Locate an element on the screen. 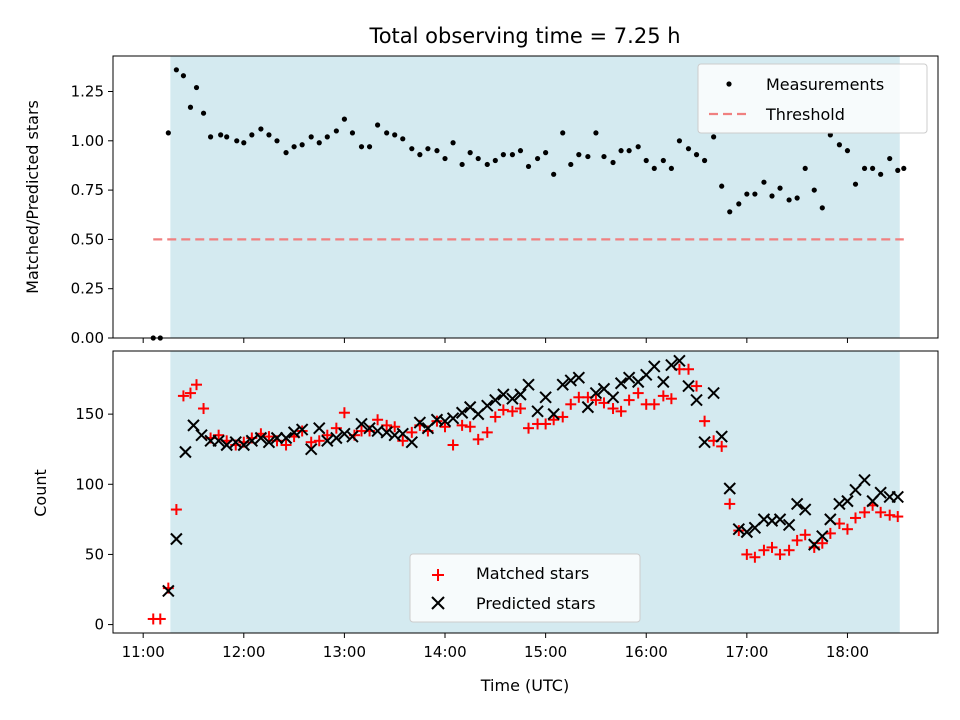 The height and width of the screenshot is (720, 960). bottom-legend: Matched stars Predicted stars is located at coordinates (525, 588).